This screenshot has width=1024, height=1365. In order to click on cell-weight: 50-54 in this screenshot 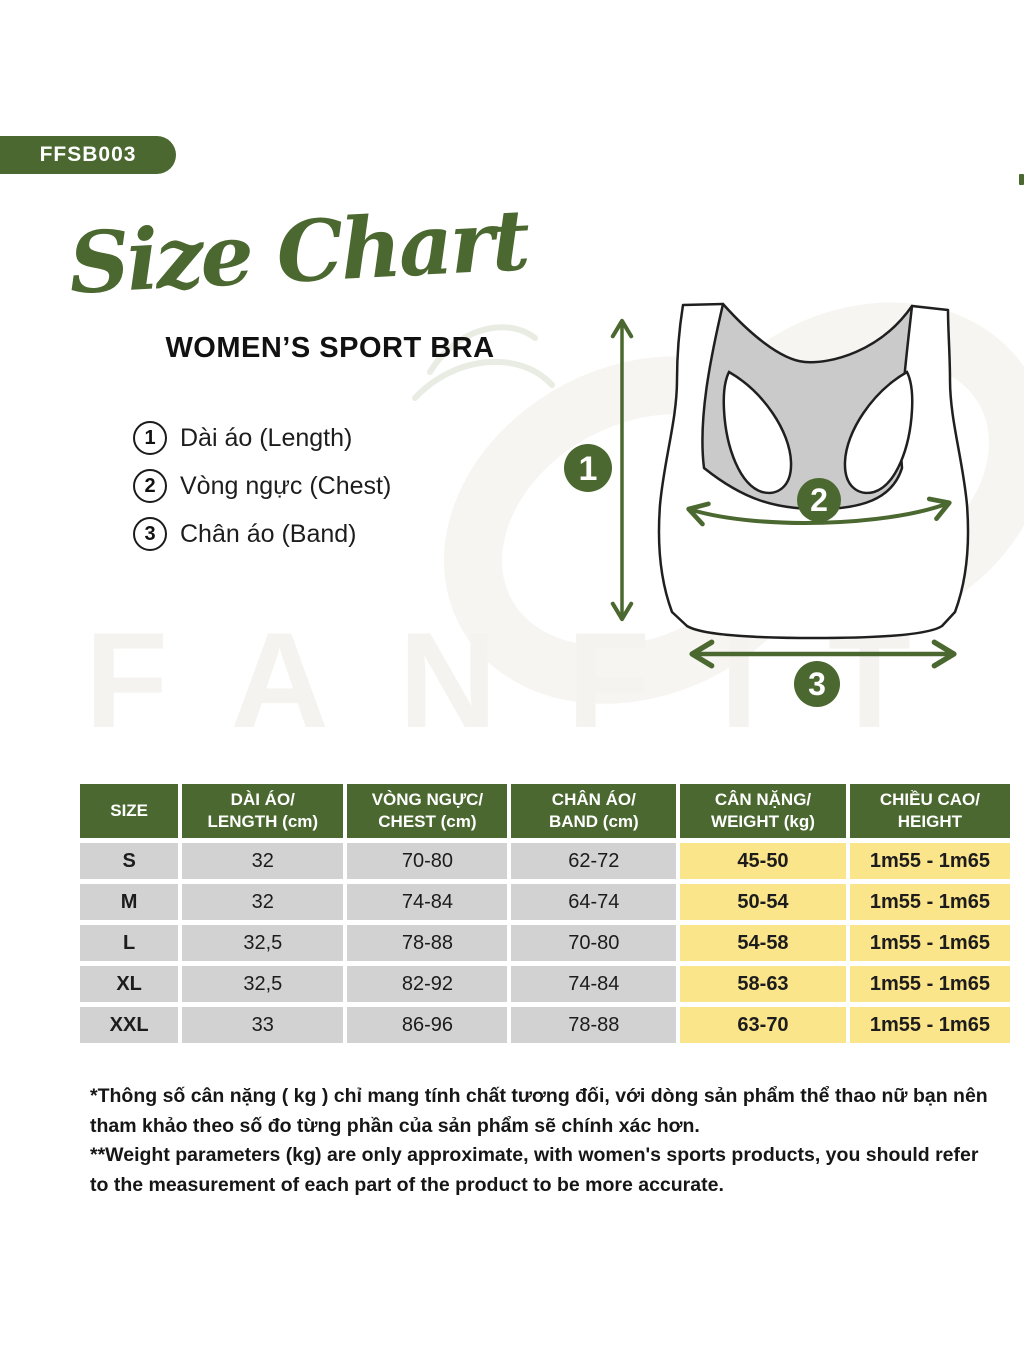, I will do `click(763, 902)`.